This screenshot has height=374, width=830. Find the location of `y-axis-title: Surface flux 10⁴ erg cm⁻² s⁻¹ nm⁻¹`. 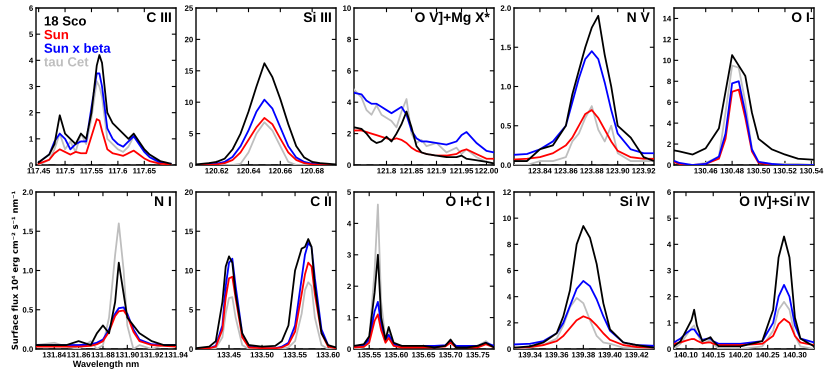

y-axis-title: Surface flux 10⁴ erg cm⁻² s⁻¹ nm⁻¹ is located at coordinates (16, 270).